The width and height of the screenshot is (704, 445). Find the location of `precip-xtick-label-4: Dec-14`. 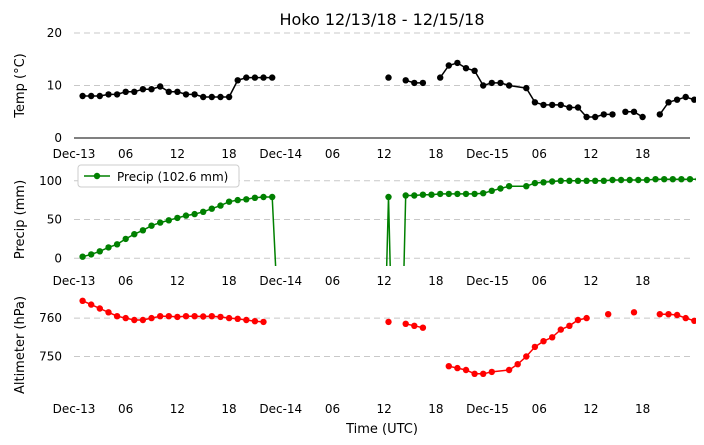

precip-xtick-label-4: Dec-14 is located at coordinates (280, 281).